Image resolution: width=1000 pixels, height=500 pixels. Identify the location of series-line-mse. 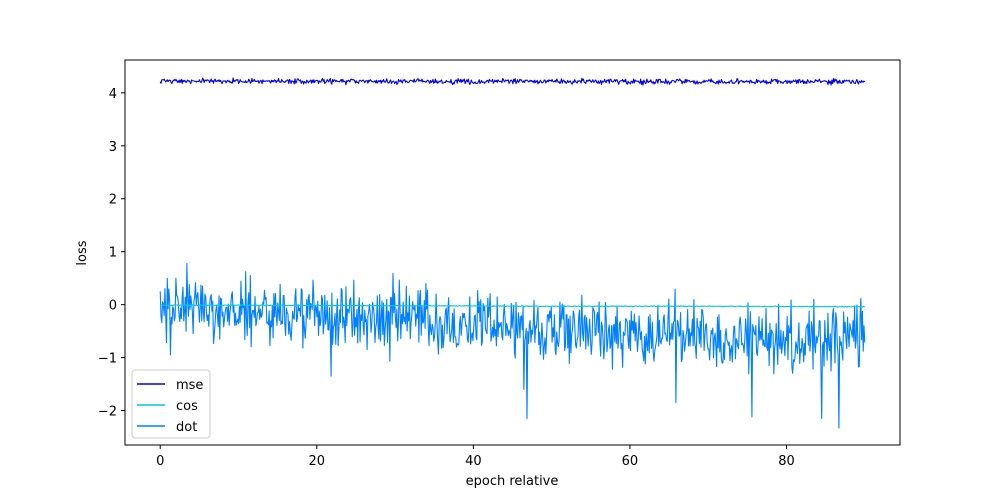
(512, 81).